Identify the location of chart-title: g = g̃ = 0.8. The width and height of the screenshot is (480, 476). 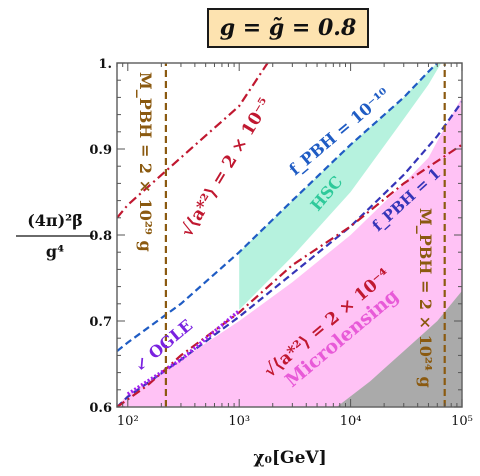
(288, 28).